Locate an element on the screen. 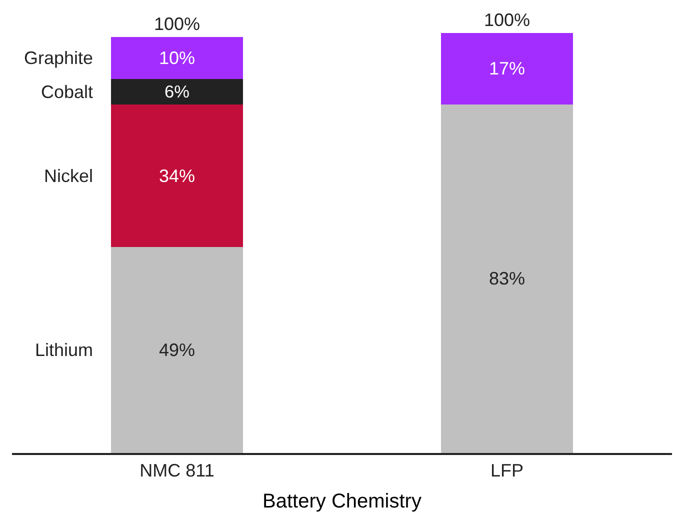 This screenshot has width=673, height=525. series-label: Lithium is located at coordinates (64, 350).